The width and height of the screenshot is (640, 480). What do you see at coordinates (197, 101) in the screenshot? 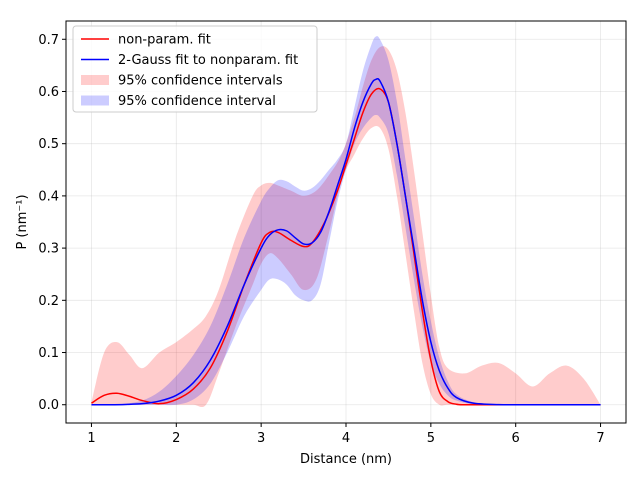
I see `legend-label: 95% confidence interval` at bounding box center [197, 101].